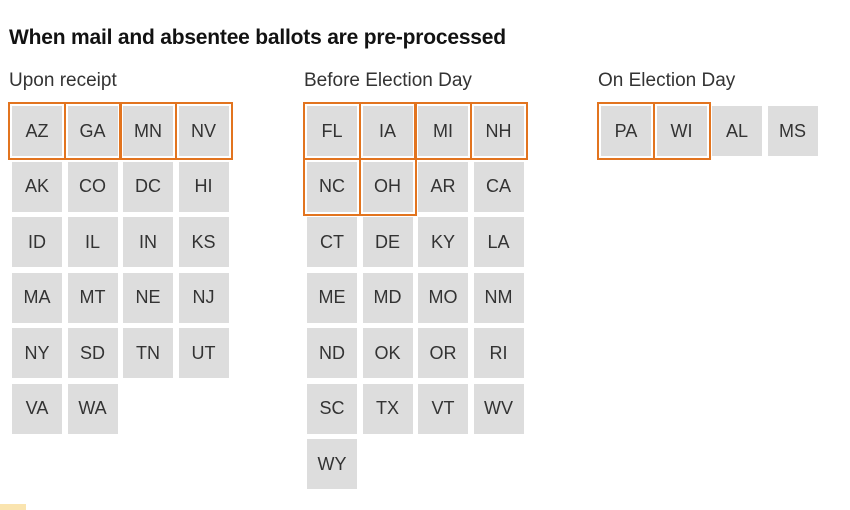 Image resolution: width=850 pixels, height=510 pixels. Describe the element at coordinates (92, 186) in the screenshot. I see `state-tile-co: CO` at that location.